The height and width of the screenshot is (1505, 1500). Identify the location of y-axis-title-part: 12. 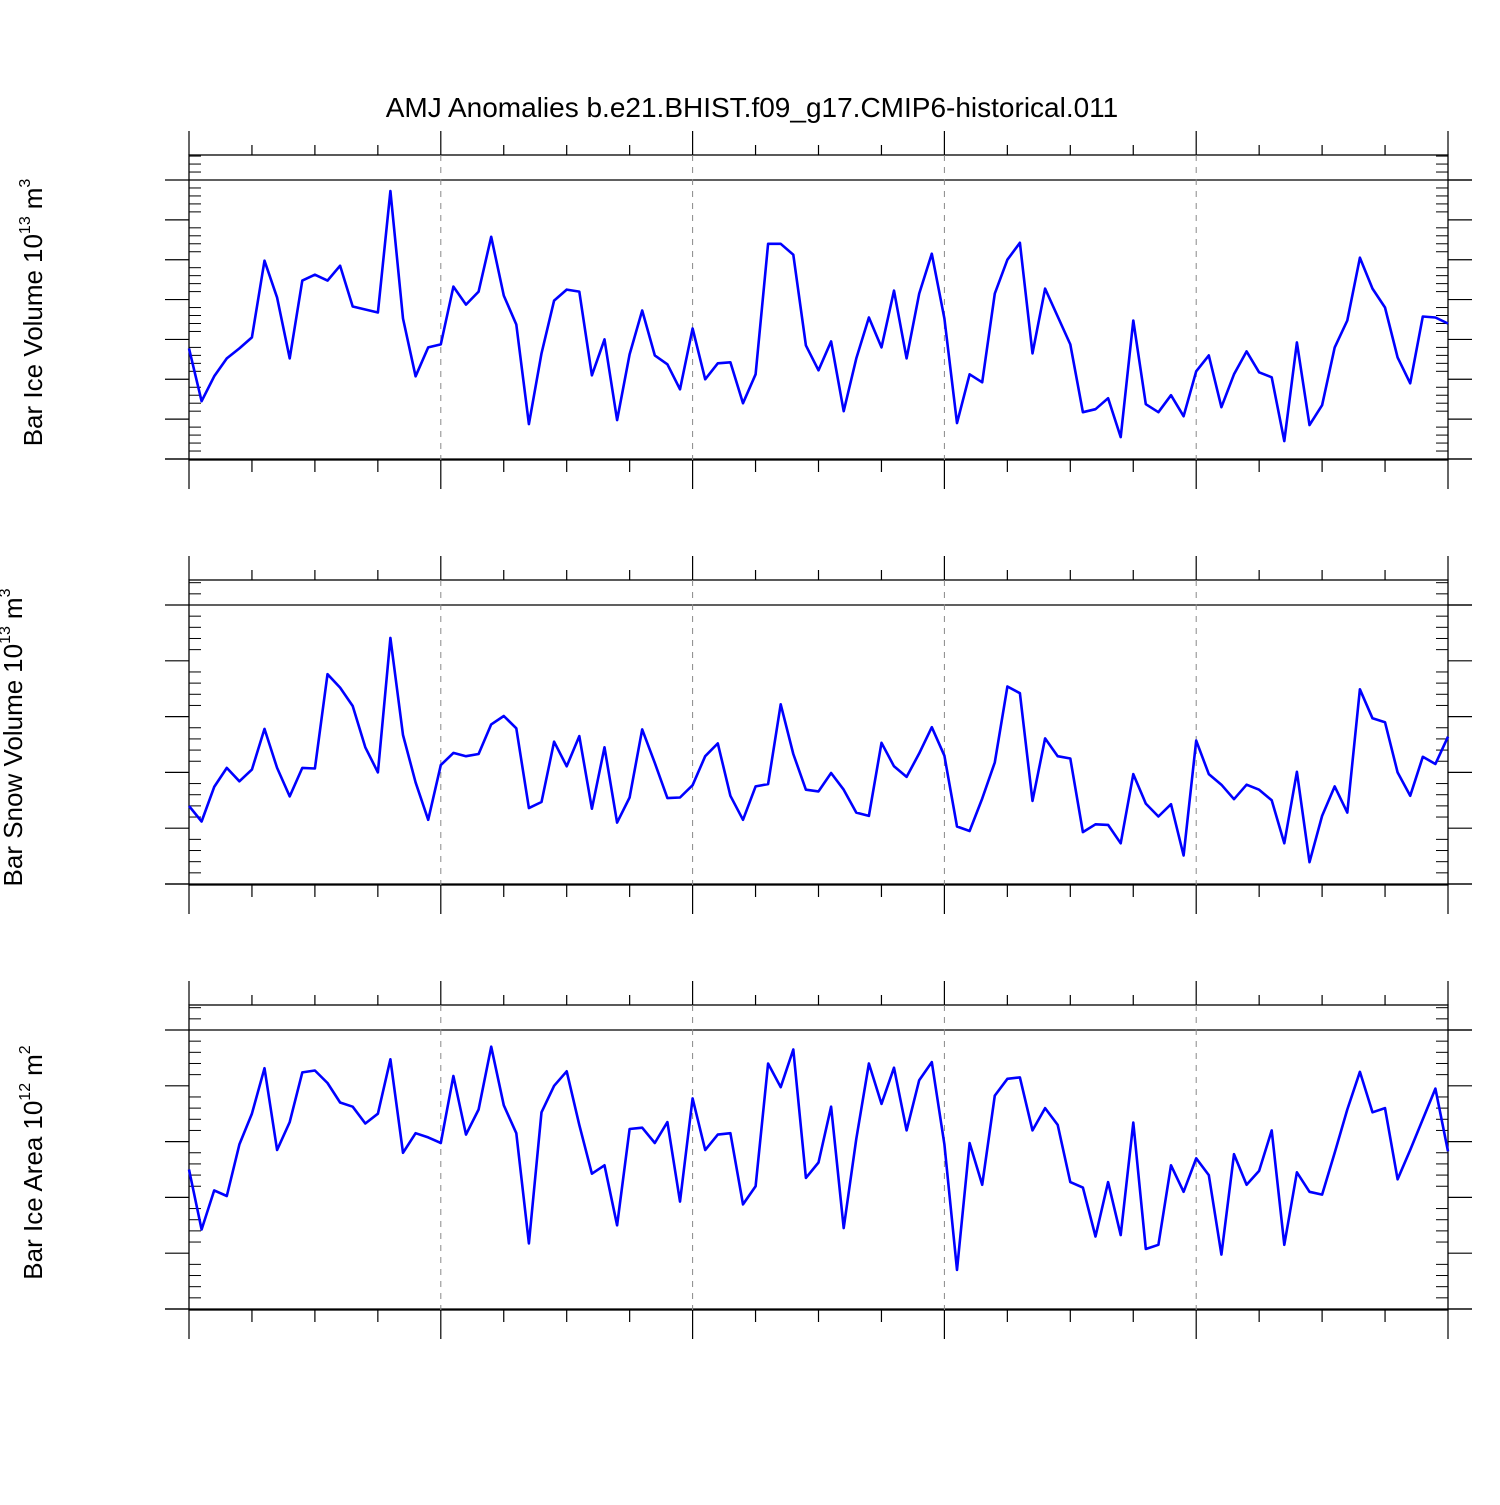
(25, 1092).